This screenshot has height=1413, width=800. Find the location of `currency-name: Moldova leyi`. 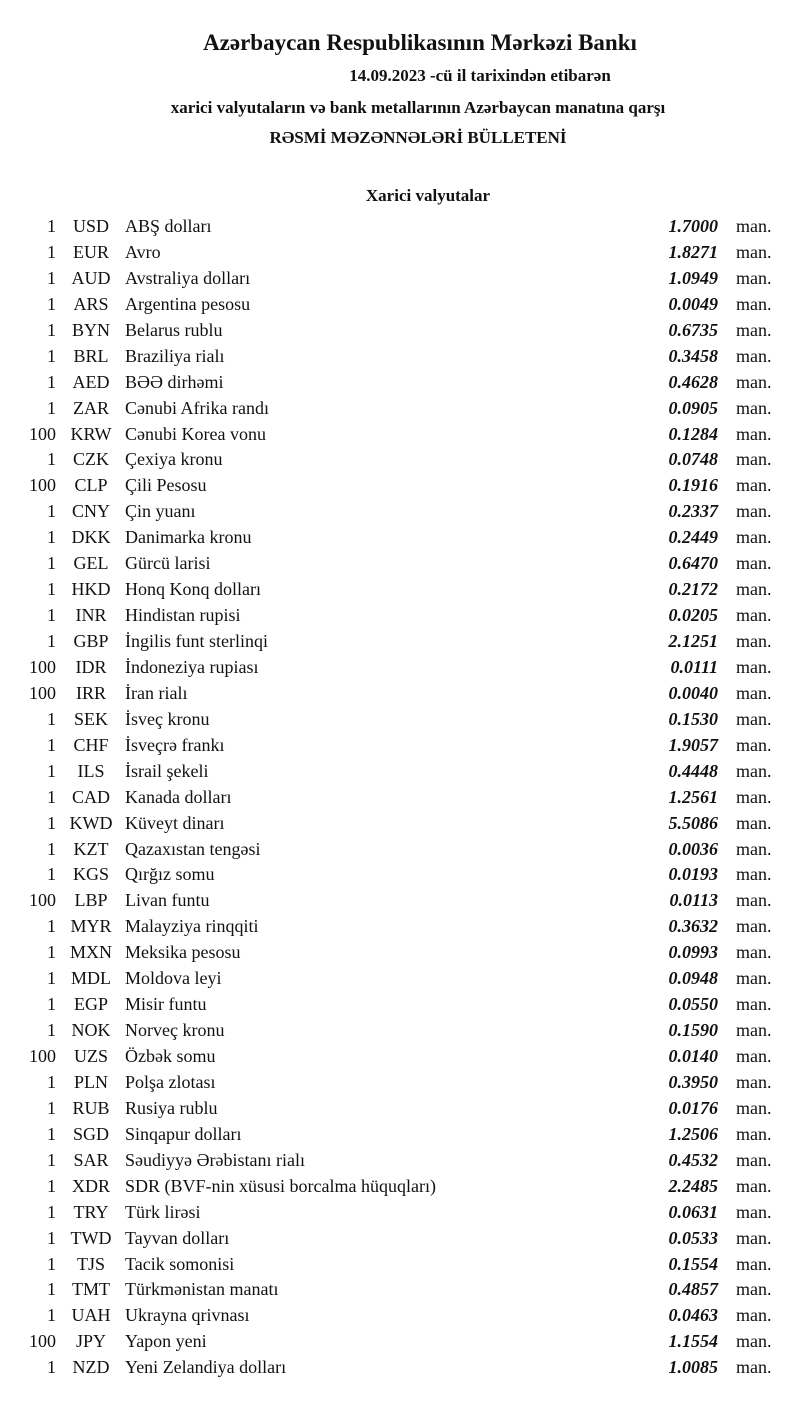

currency-name: Moldova leyi is located at coordinates (173, 978).